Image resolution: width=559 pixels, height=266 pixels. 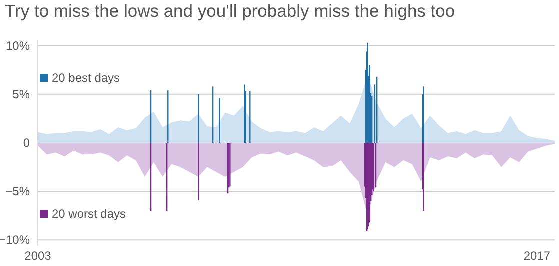 I want to click on legend-label: 20 best days, so click(x=86, y=78).